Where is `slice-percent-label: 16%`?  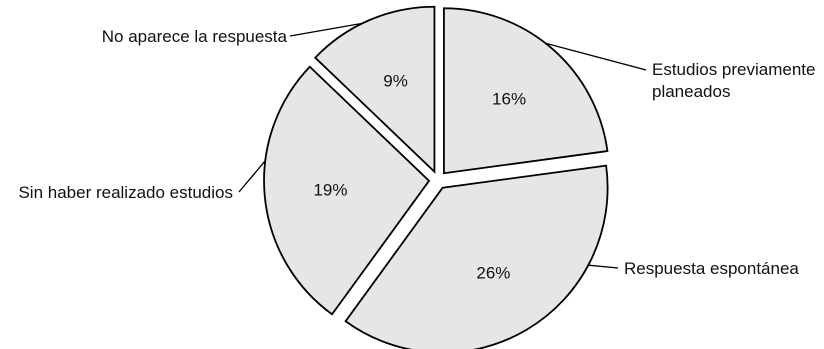 slice-percent-label: 16% is located at coordinates (509, 99).